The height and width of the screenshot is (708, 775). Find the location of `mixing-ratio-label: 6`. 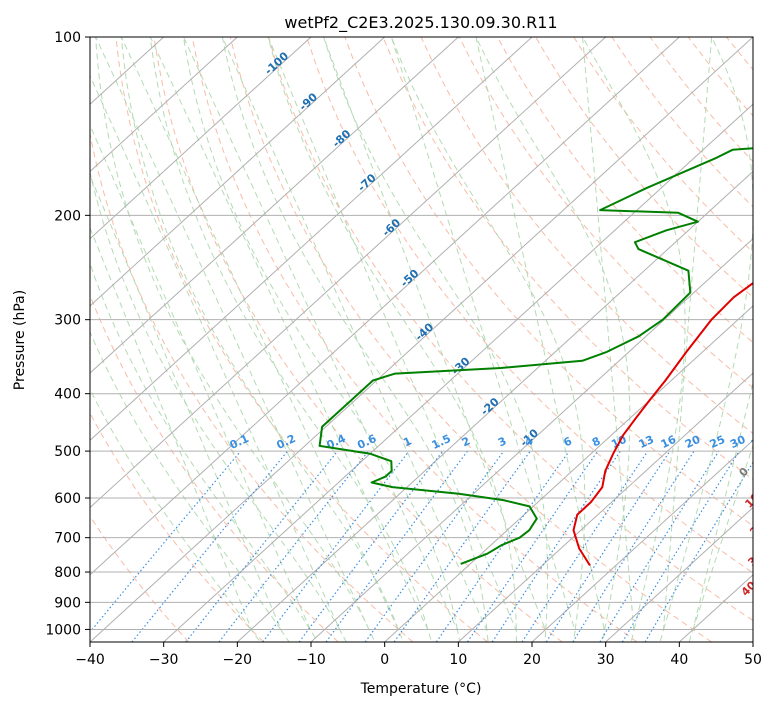

mixing-ratio-label: 6 is located at coordinates (567, 441).